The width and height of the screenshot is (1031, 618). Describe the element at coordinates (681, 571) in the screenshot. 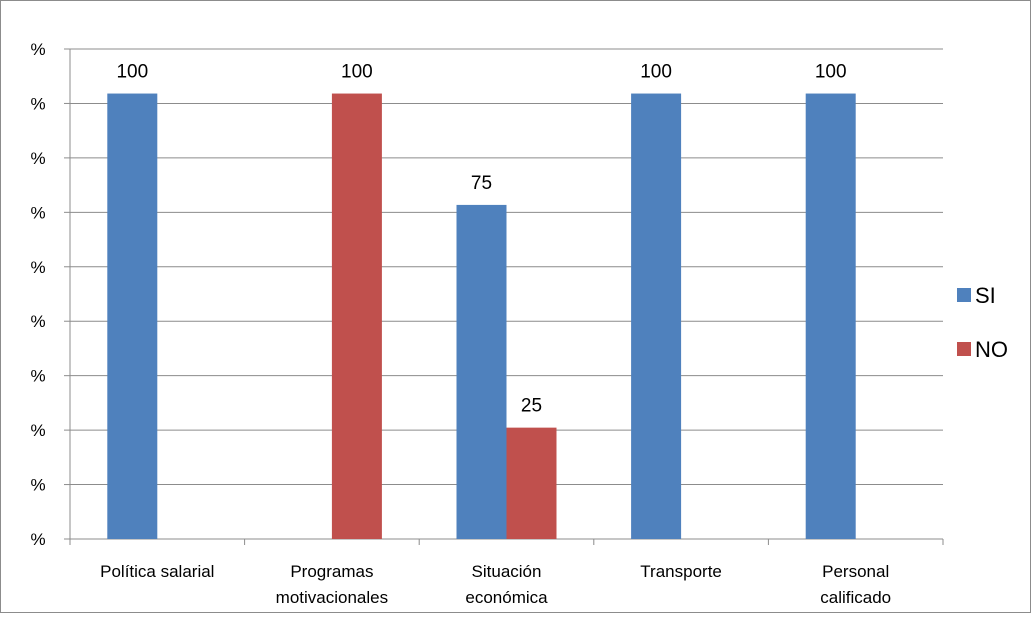

I see `x-tick-label: Transporte` at that location.